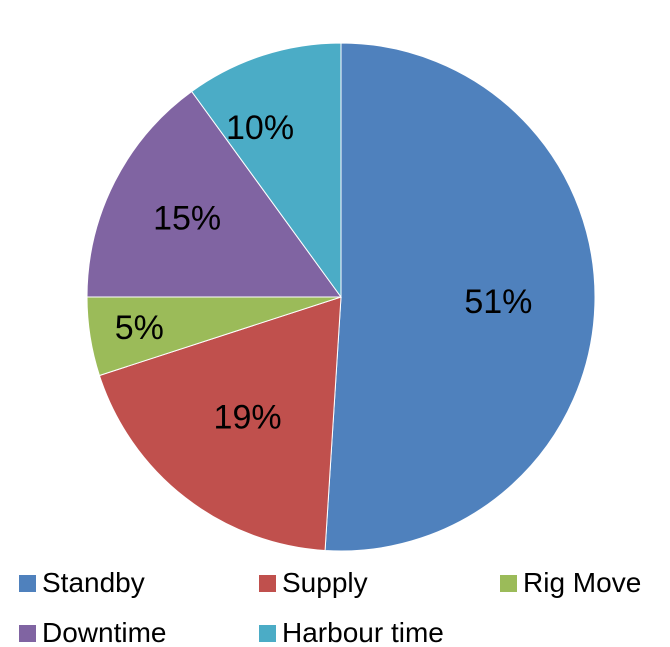 The image size is (670, 647). I want to click on legend-swatch-harbour-time, so click(267, 633).